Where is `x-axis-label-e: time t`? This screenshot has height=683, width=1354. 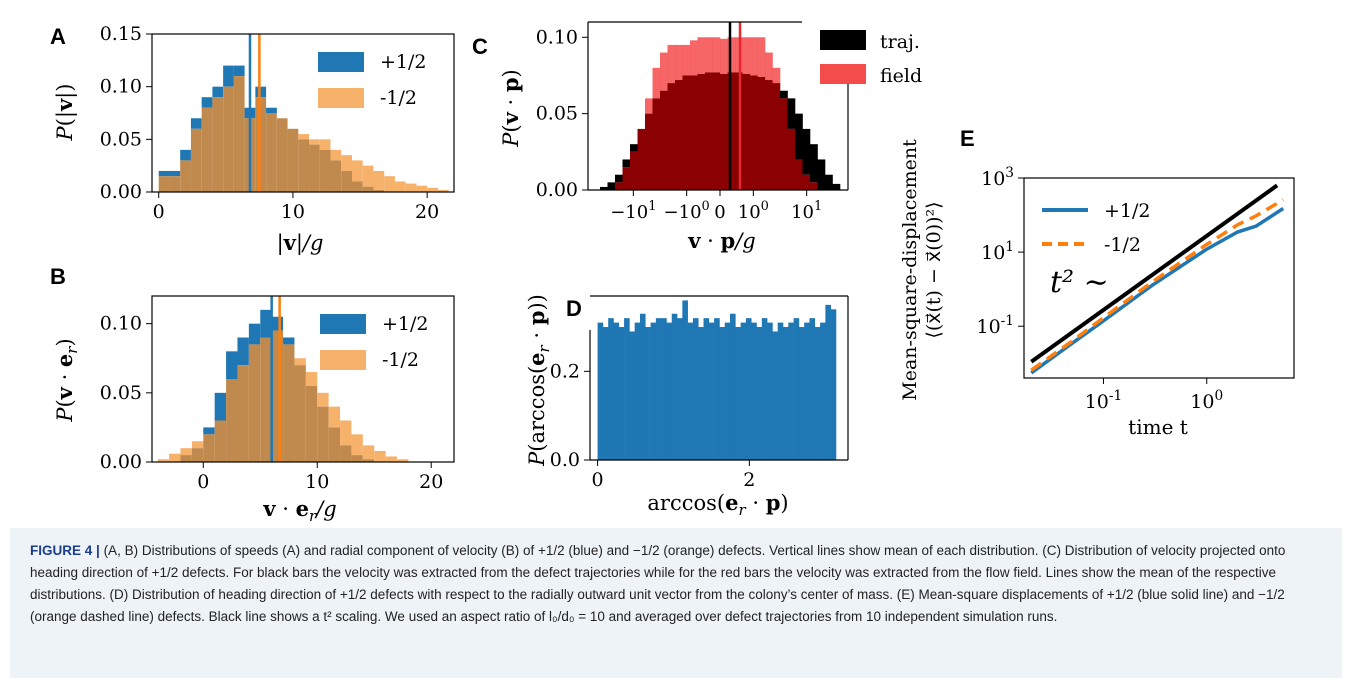
x-axis-label-e: time t is located at coordinates (1158, 427).